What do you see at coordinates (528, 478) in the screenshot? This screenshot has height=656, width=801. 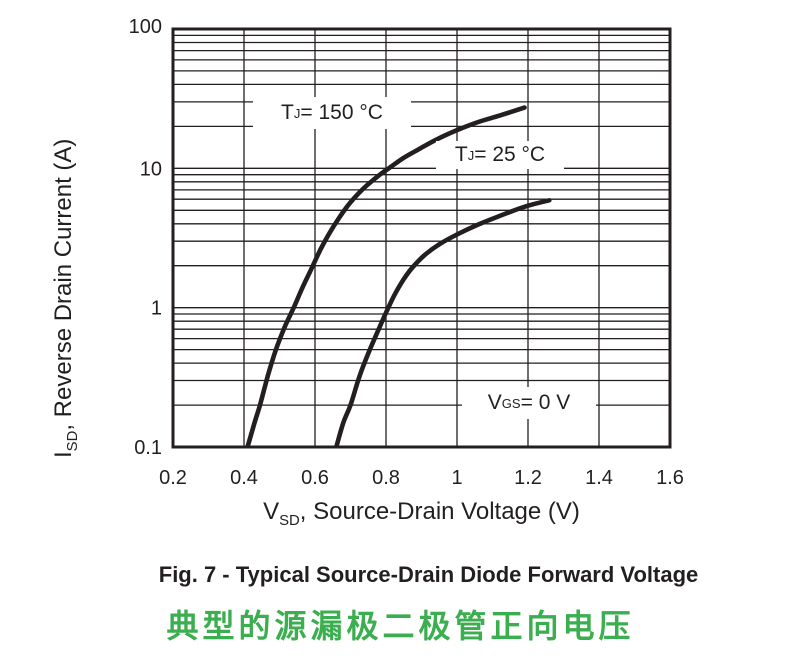 I see `x-tick-label: 1.2` at bounding box center [528, 478].